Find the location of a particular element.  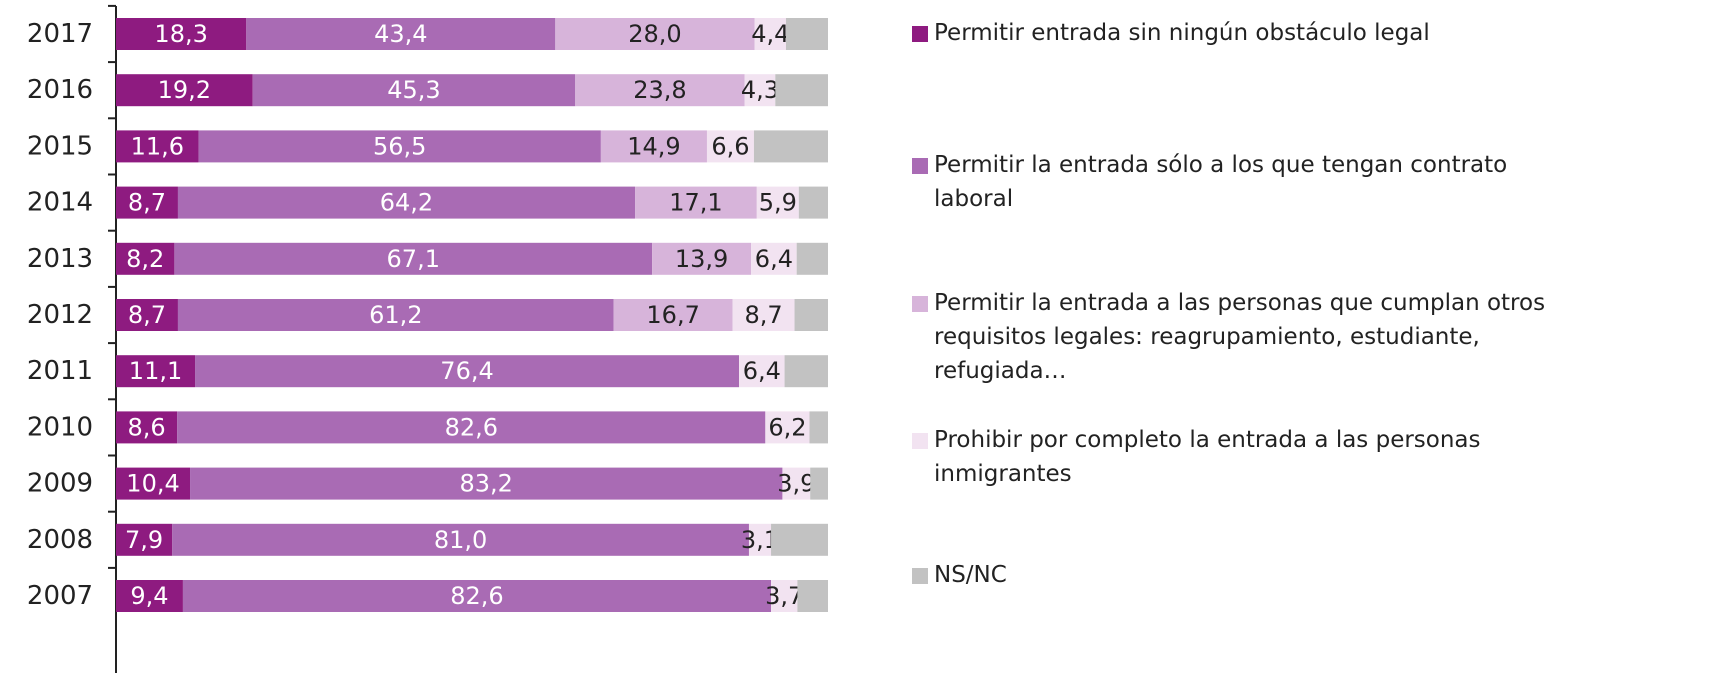

data-label: 14,9 is located at coordinates (653, 146).